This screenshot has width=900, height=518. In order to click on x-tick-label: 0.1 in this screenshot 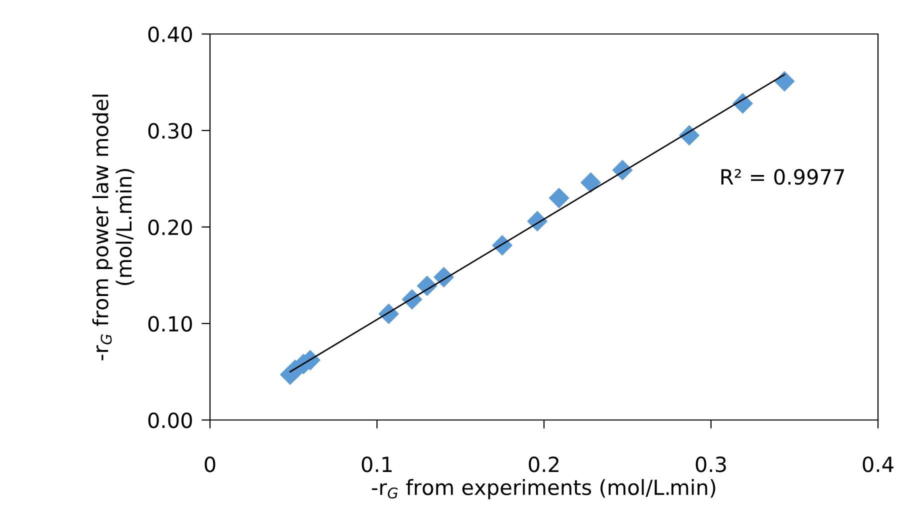, I will do `click(377, 464)`.